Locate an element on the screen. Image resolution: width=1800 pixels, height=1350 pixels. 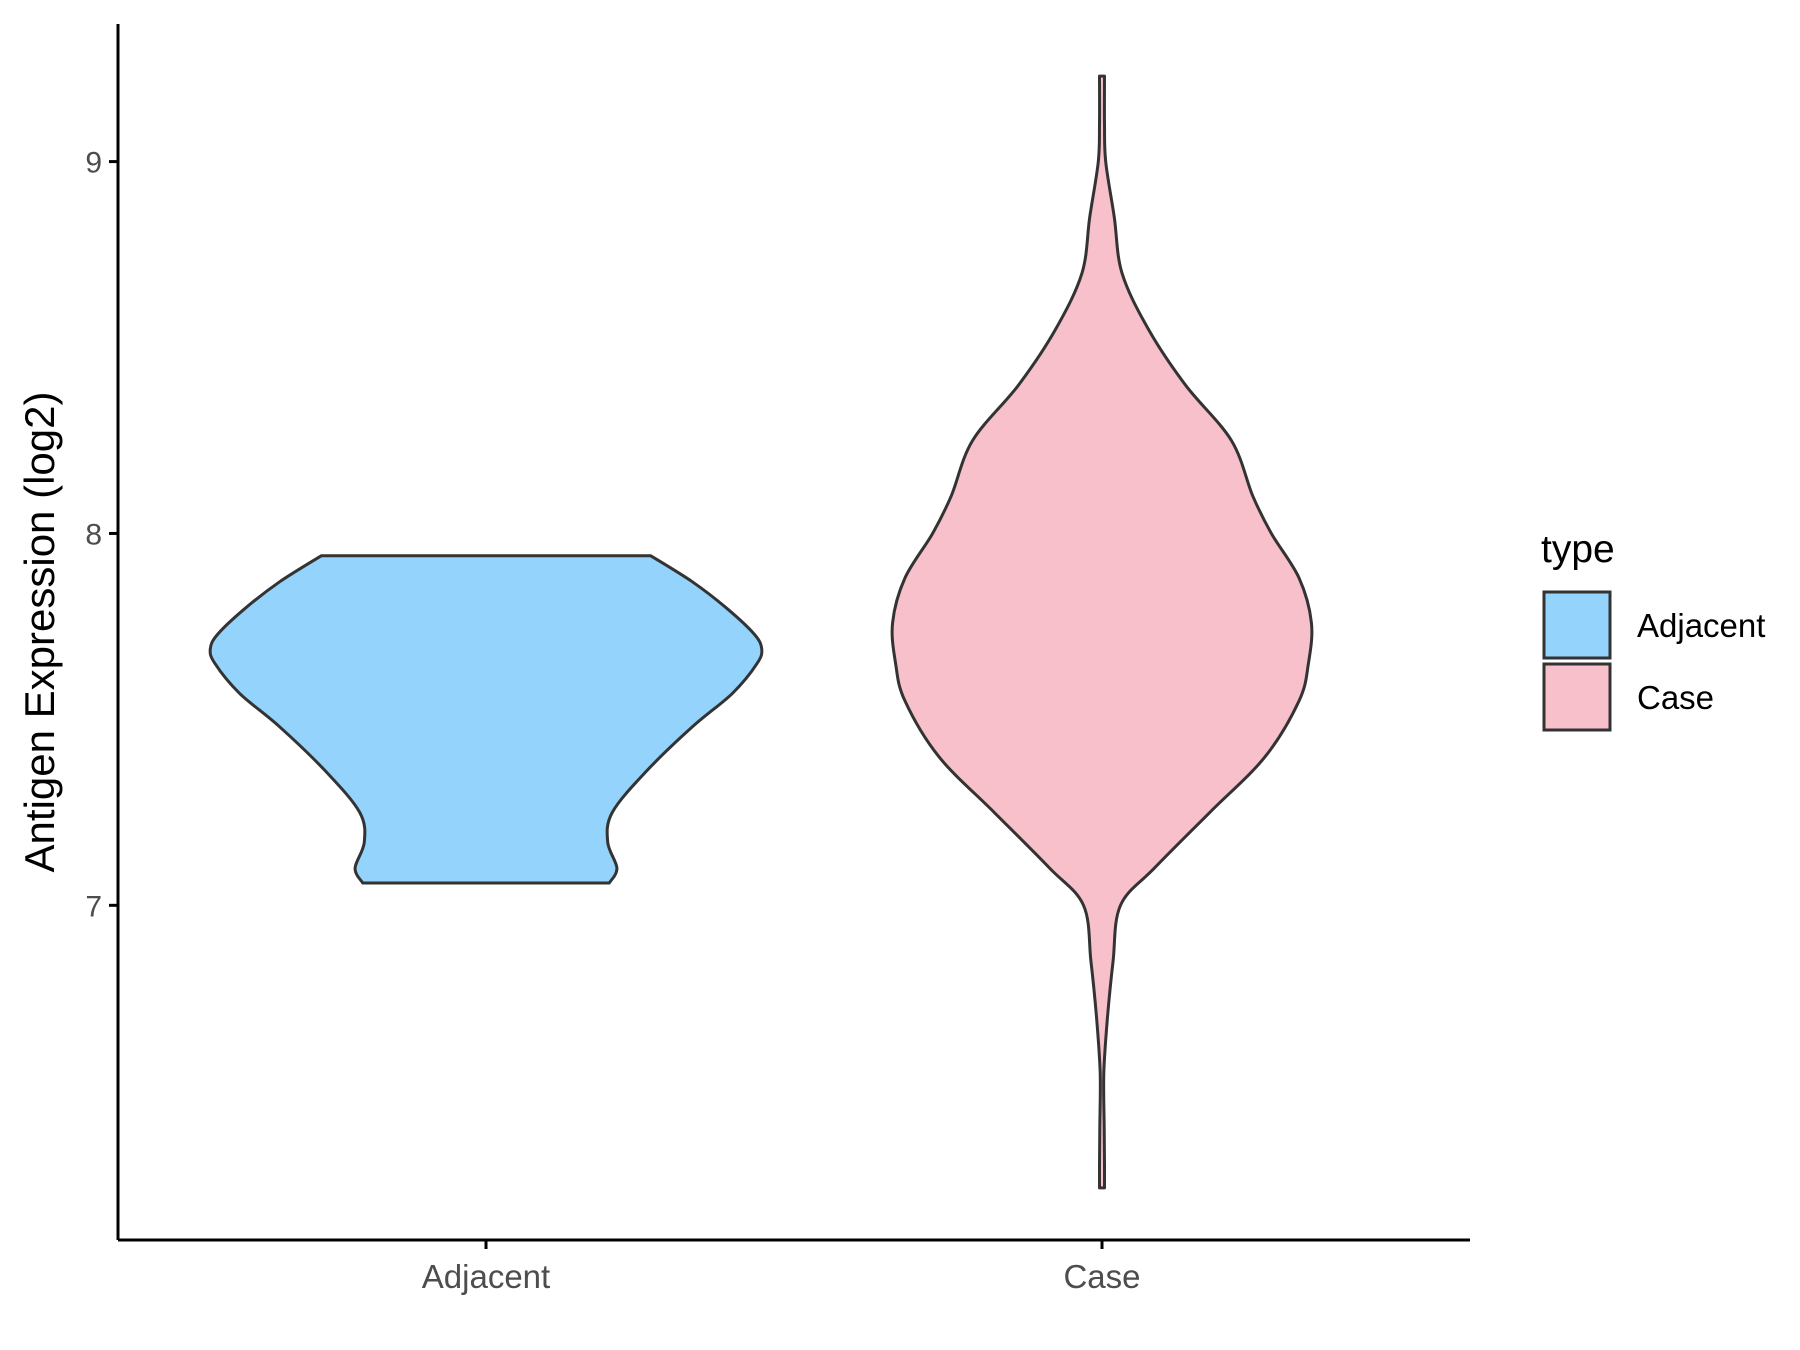
legend-swatch-adjacent is located at coordinates (1577, 625).